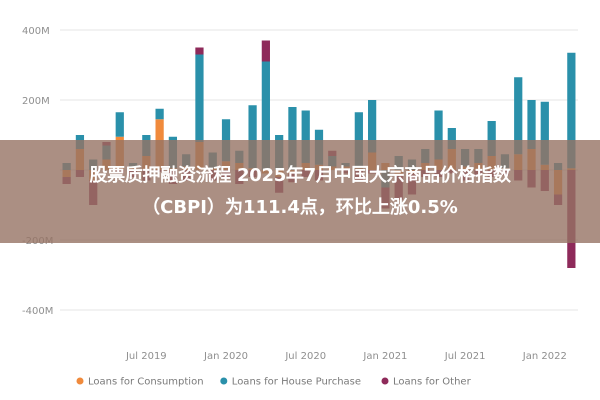  What do you see at coordinates (544, 356) in the screenshot?
I see `x-tick-label: Jan 2022` at bounding box center [544, 356].